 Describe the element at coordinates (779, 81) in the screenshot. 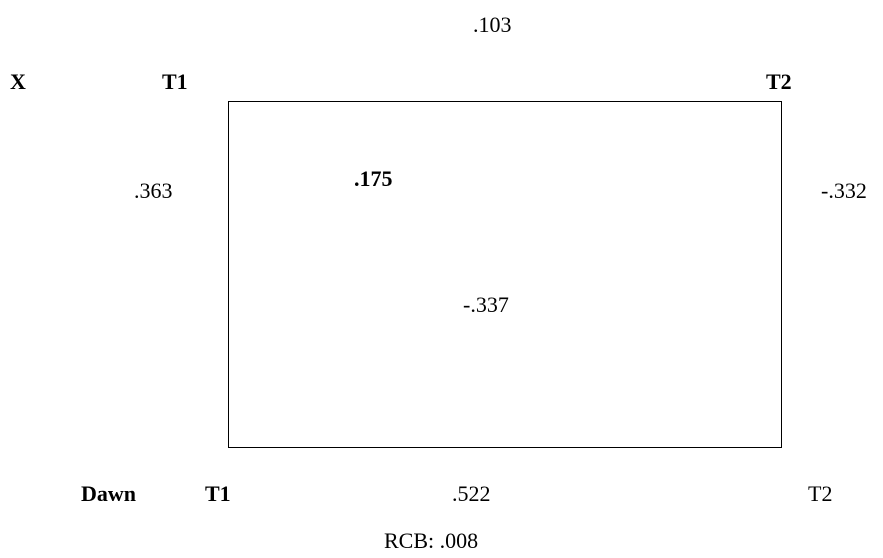

I see `top-t2-label: T2` at that location.